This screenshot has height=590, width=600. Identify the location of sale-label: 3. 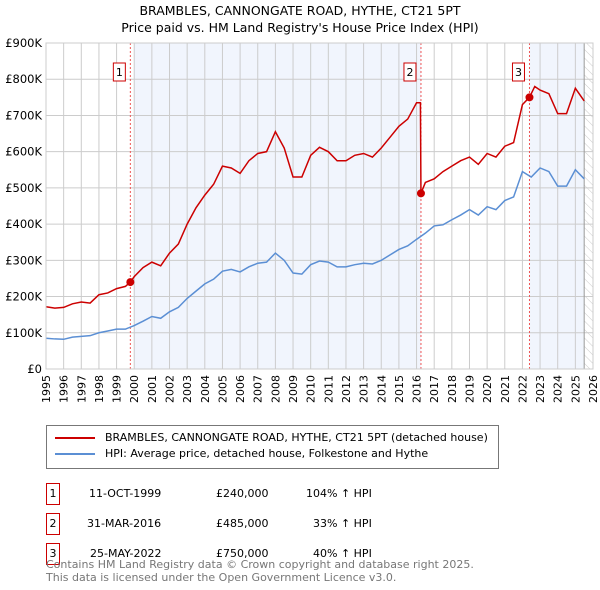
(518, 72).